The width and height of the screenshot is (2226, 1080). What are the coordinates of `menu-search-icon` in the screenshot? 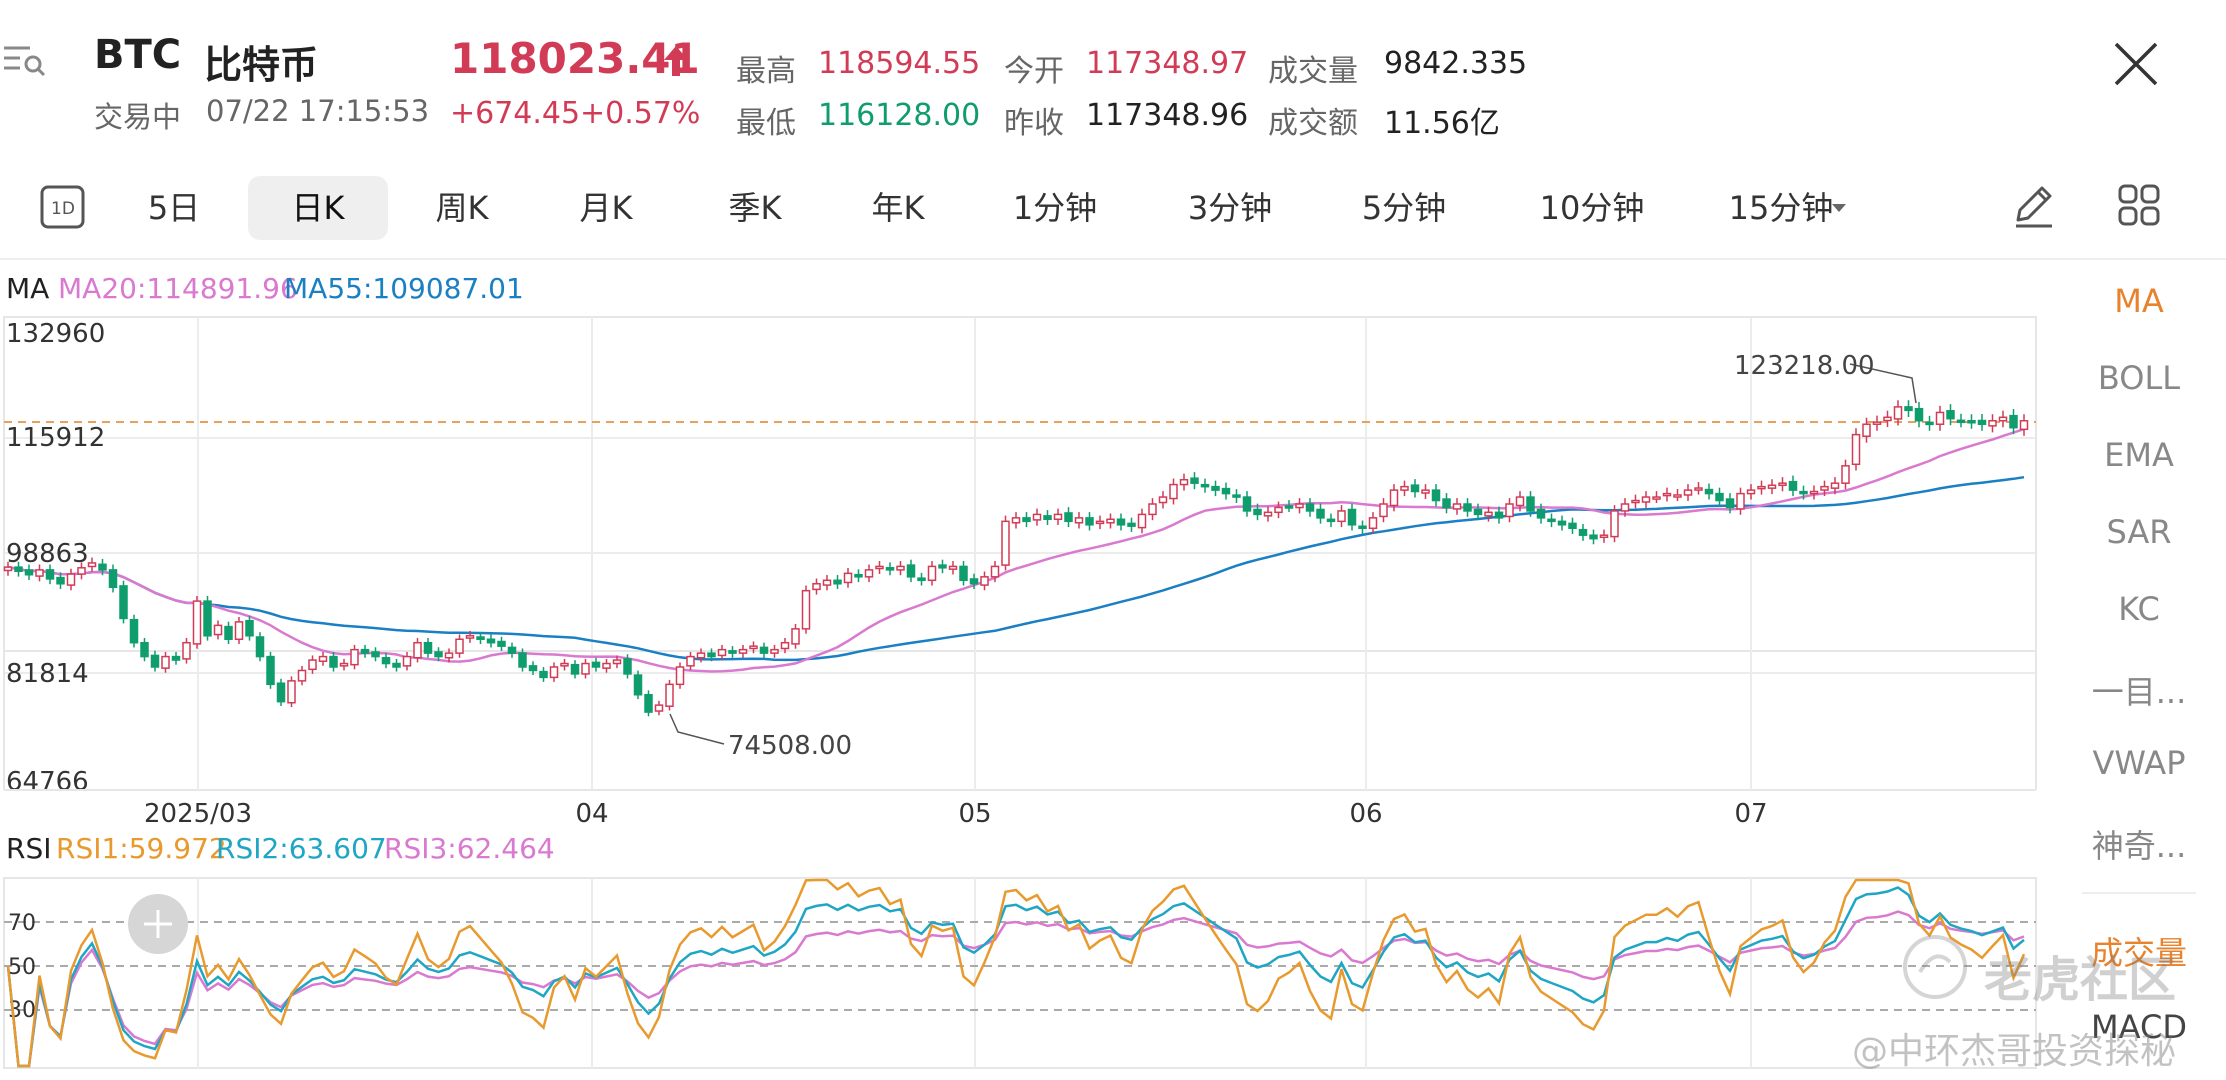 It's located at (24, 60).